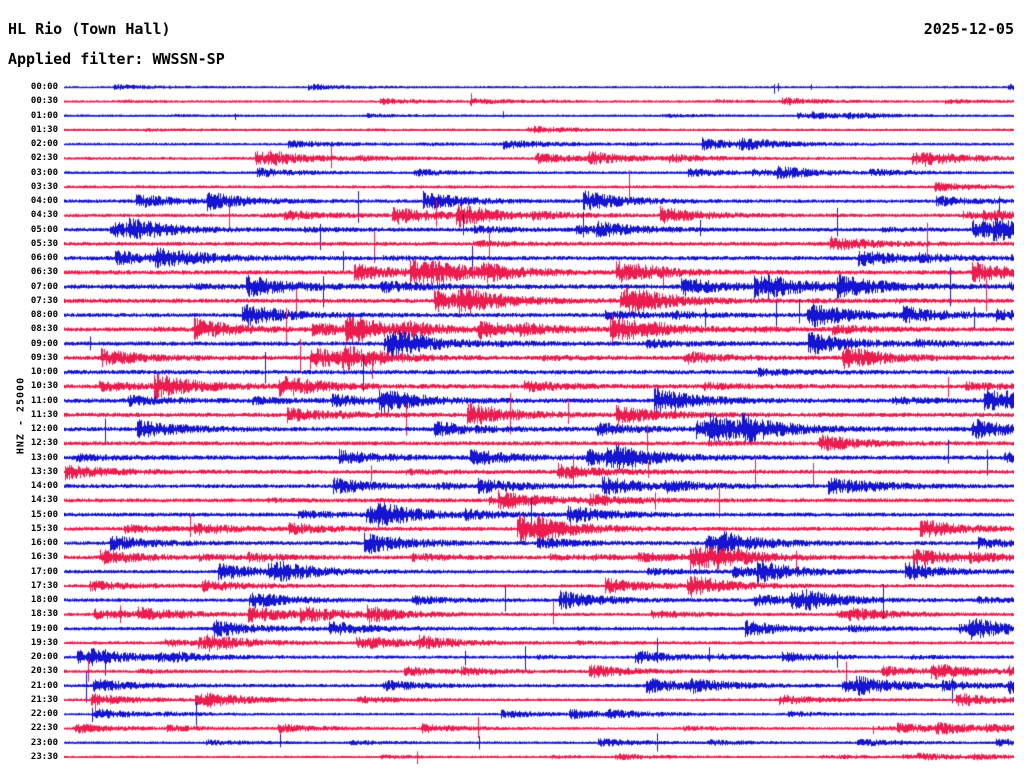 This screenshot has width=1024, height=780. I want to click on time-label: 09:30, so click(44, 357).